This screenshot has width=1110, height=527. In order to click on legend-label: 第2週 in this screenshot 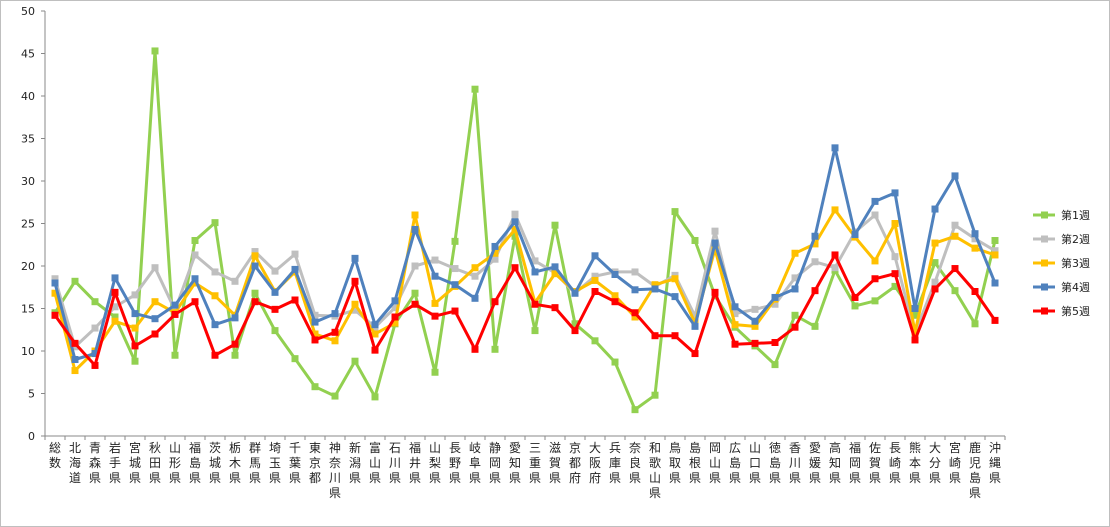, I will do `click(1075, 239)`.